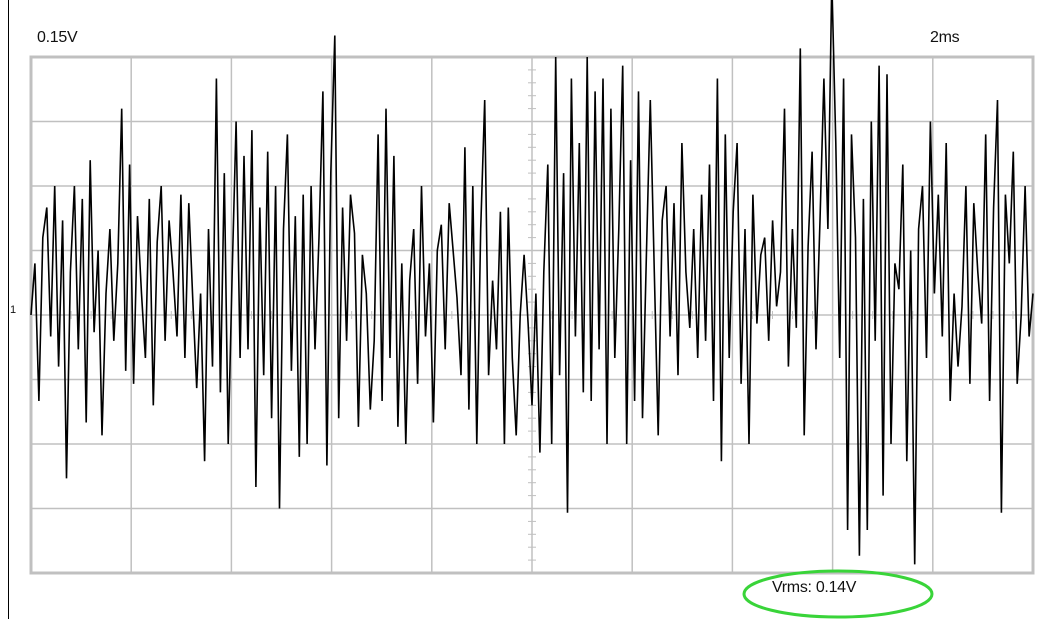 The width and height of the screenshot is (1059, 619). Describe the element at coordinates (13, 310) in the screenshot. I see `channel-ground-marker: 1` at that location.